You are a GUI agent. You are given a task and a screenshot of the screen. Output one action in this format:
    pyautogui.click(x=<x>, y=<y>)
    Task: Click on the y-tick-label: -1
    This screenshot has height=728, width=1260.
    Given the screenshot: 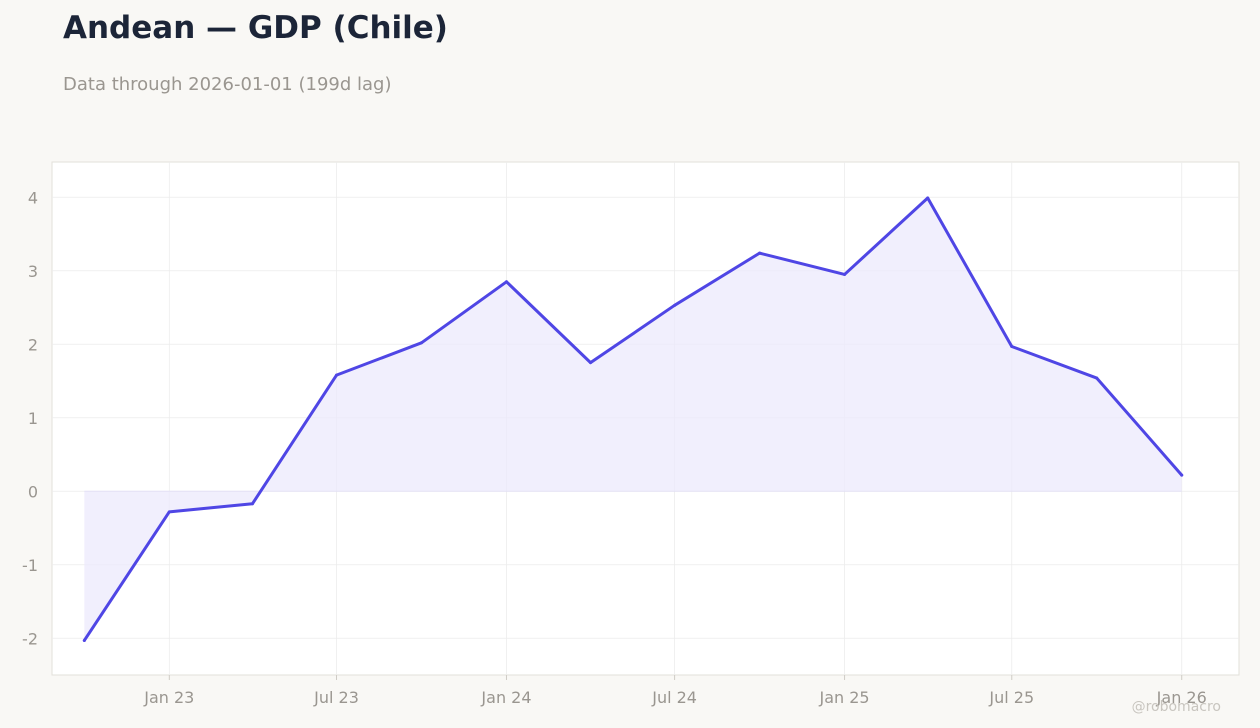 What is the action you would take?
    pyautogui.click(x=30, y=565)
    